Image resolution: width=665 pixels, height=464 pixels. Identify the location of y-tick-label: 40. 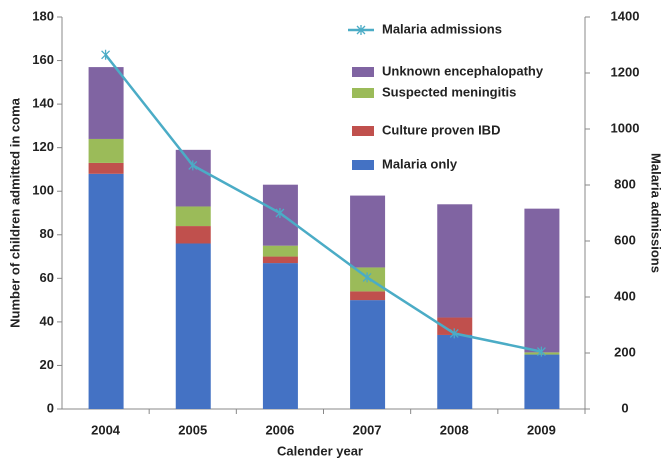
(47, 320).